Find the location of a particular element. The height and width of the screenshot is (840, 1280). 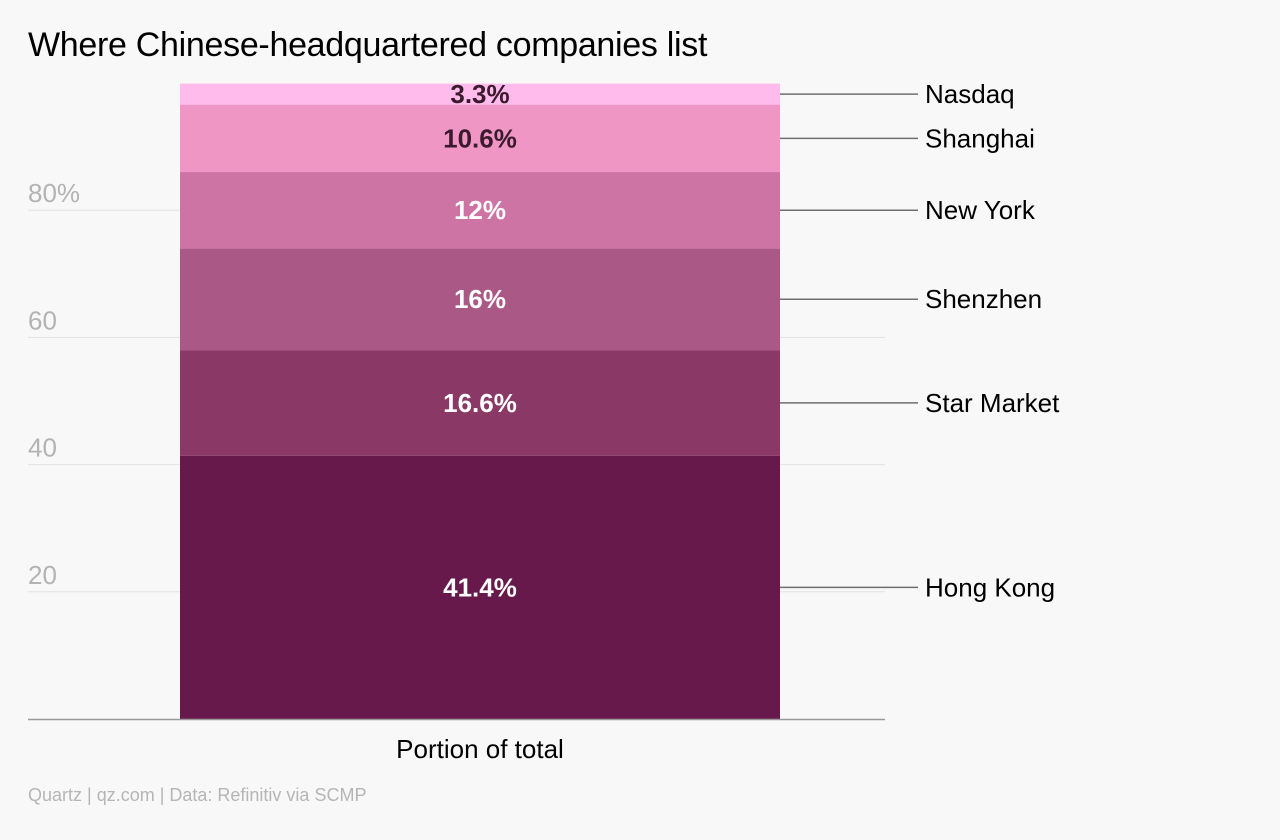

data-label-star-market: 16.6% is located at coordinates (480, 403).